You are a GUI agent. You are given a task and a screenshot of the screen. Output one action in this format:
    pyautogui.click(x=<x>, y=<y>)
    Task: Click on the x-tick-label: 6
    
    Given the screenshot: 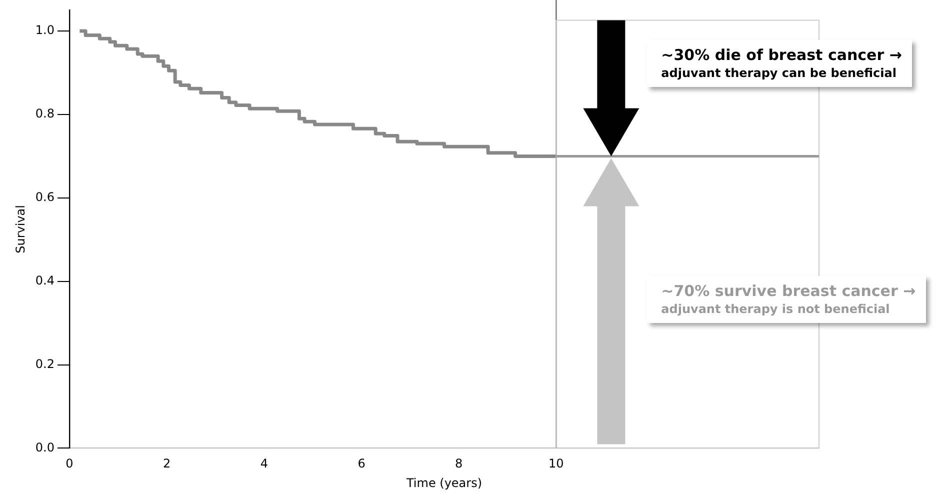 What is the action you would take?
    pyautogui.click(x=362, y=463)
    